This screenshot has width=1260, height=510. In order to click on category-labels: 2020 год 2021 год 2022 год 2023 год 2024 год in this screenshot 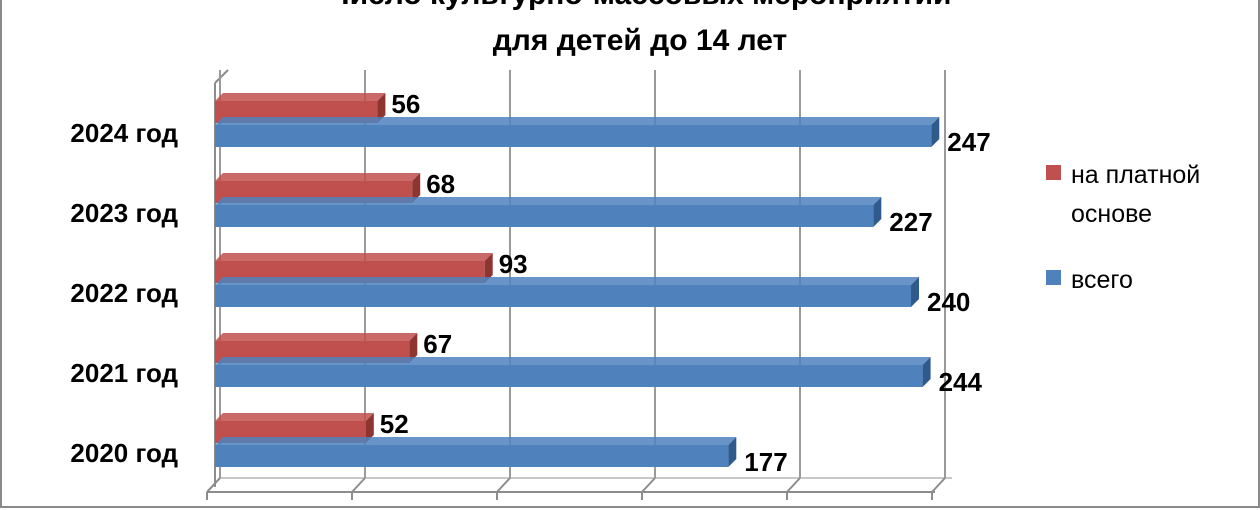, I will do `click(124, 293)`.